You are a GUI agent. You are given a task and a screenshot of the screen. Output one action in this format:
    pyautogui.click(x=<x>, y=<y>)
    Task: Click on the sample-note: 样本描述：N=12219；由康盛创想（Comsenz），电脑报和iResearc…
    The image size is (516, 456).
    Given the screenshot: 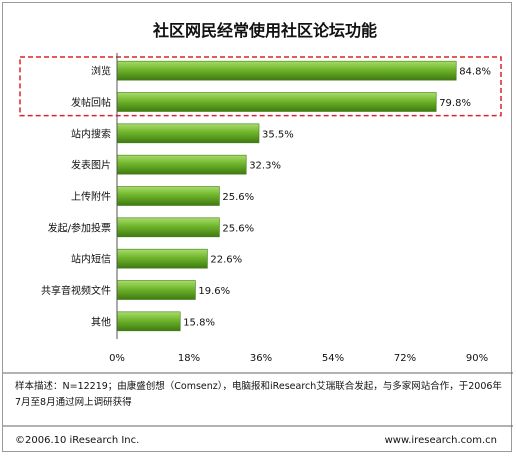 What is the action you would take?
    pyautogui.click(x=258, y=394)
    